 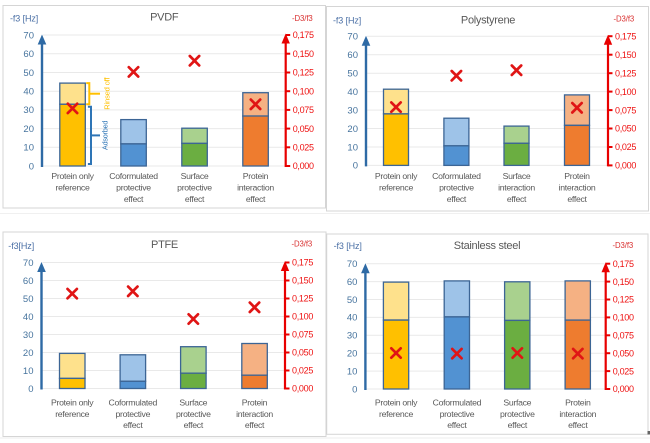 What do you see at coordinates (164, 18) in the screenshot?
I see `svg-text: PVDF` at bounding box center [164, 18].